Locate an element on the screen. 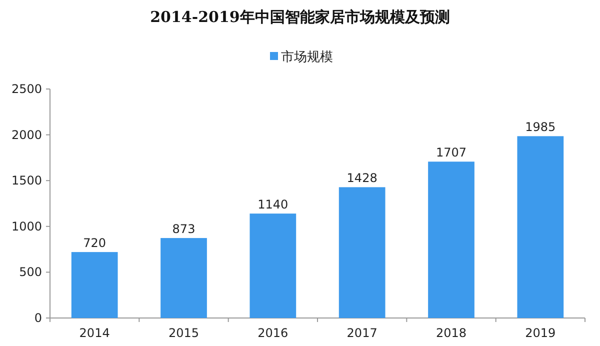  y-tick-label: 1500 is located at coordinates (26, 181).